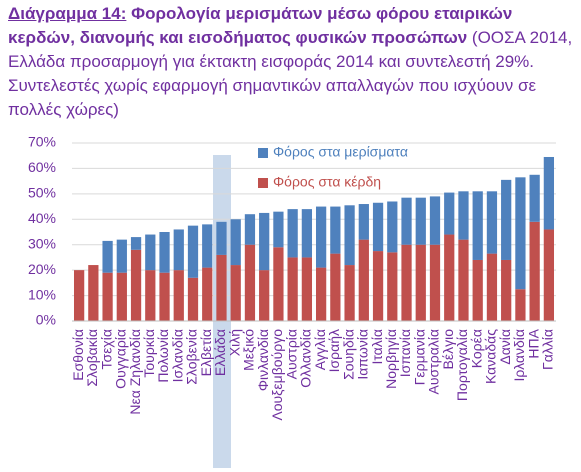 This screenshot has height=472, width=581. I want to click on y-tick-label: 30%, so click(42, 243).